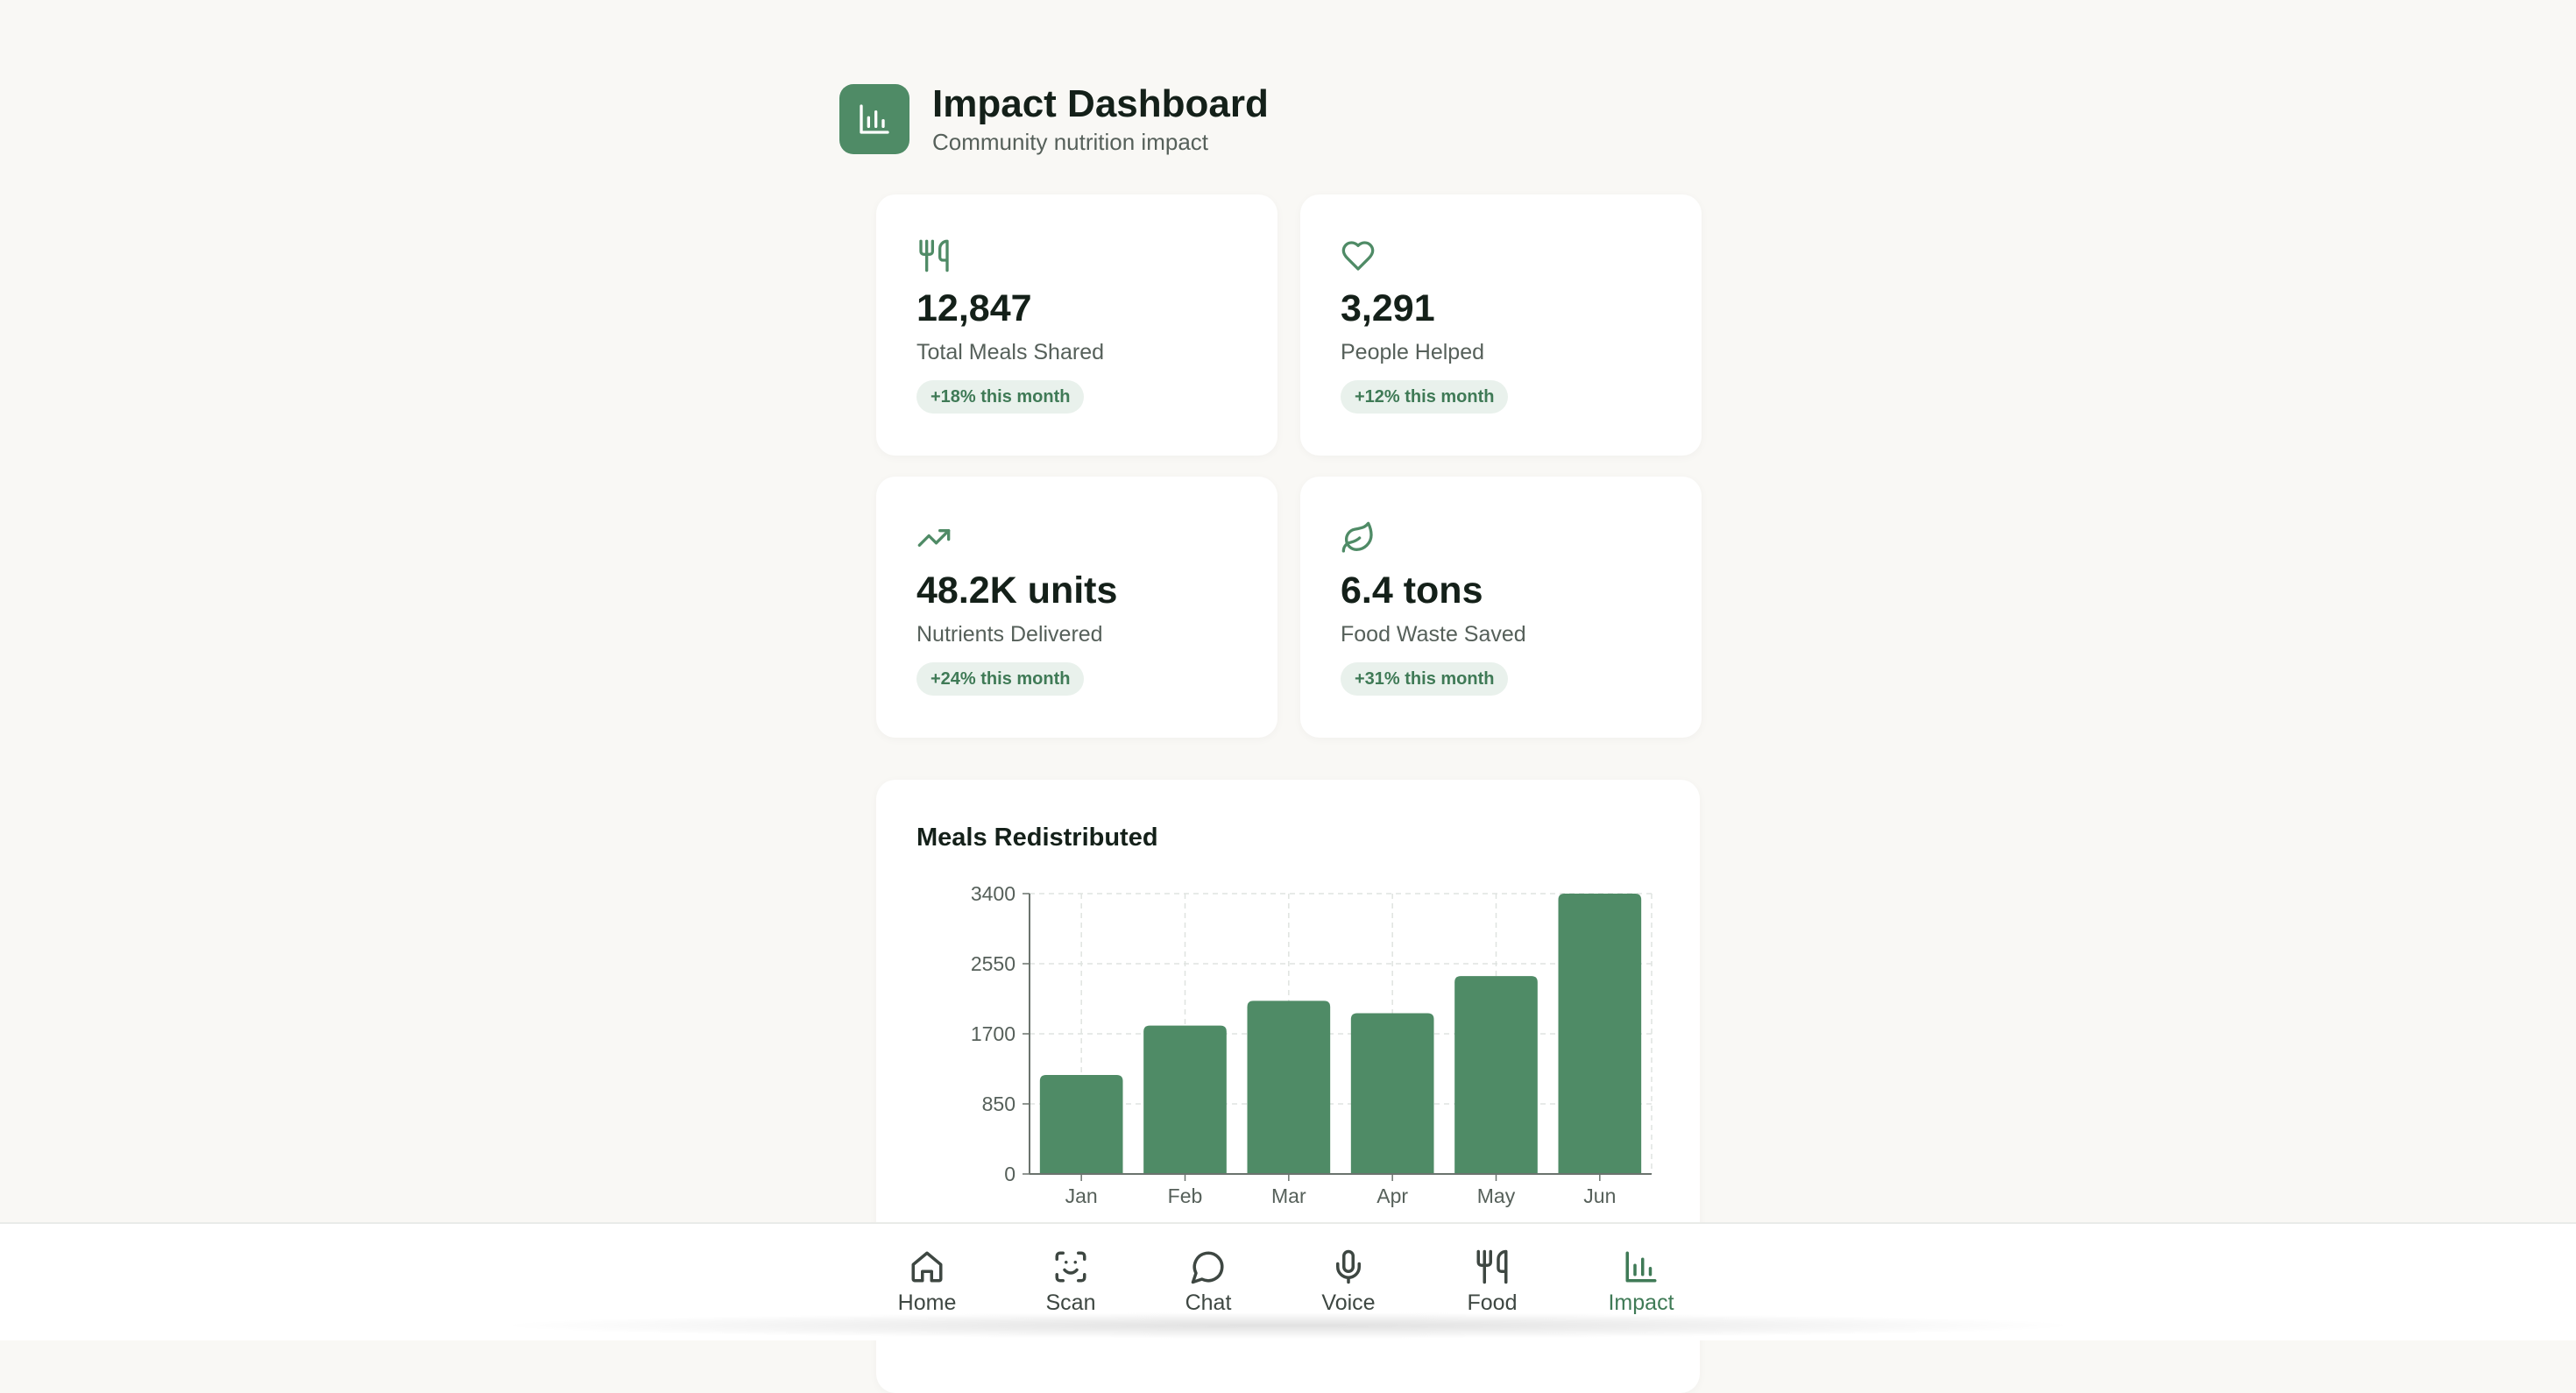 The image size is (2576, 1393). Describe the element at coordinates (1599, 1196) in the screenshot. I see `x-tick-label: Jun` at that location.